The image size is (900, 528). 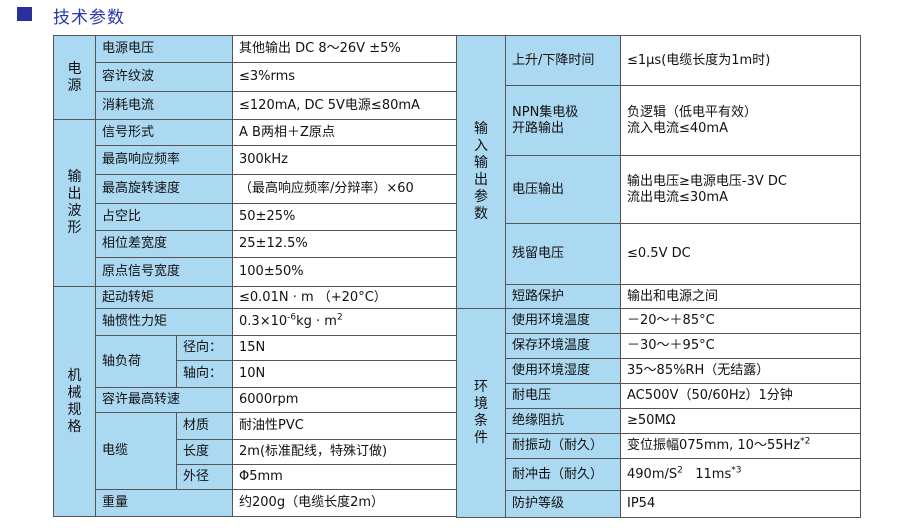 What do you see at coordinates (345, 77) in the screenshot?
I see `row-value: ≤3%rms` at bounding box center [345, 77].